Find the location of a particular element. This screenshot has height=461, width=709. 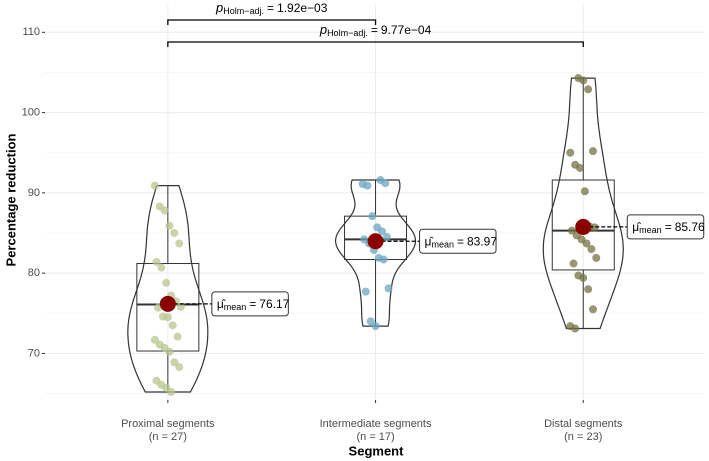

y-tick-label: 80 is located at coordinates (34, 273).